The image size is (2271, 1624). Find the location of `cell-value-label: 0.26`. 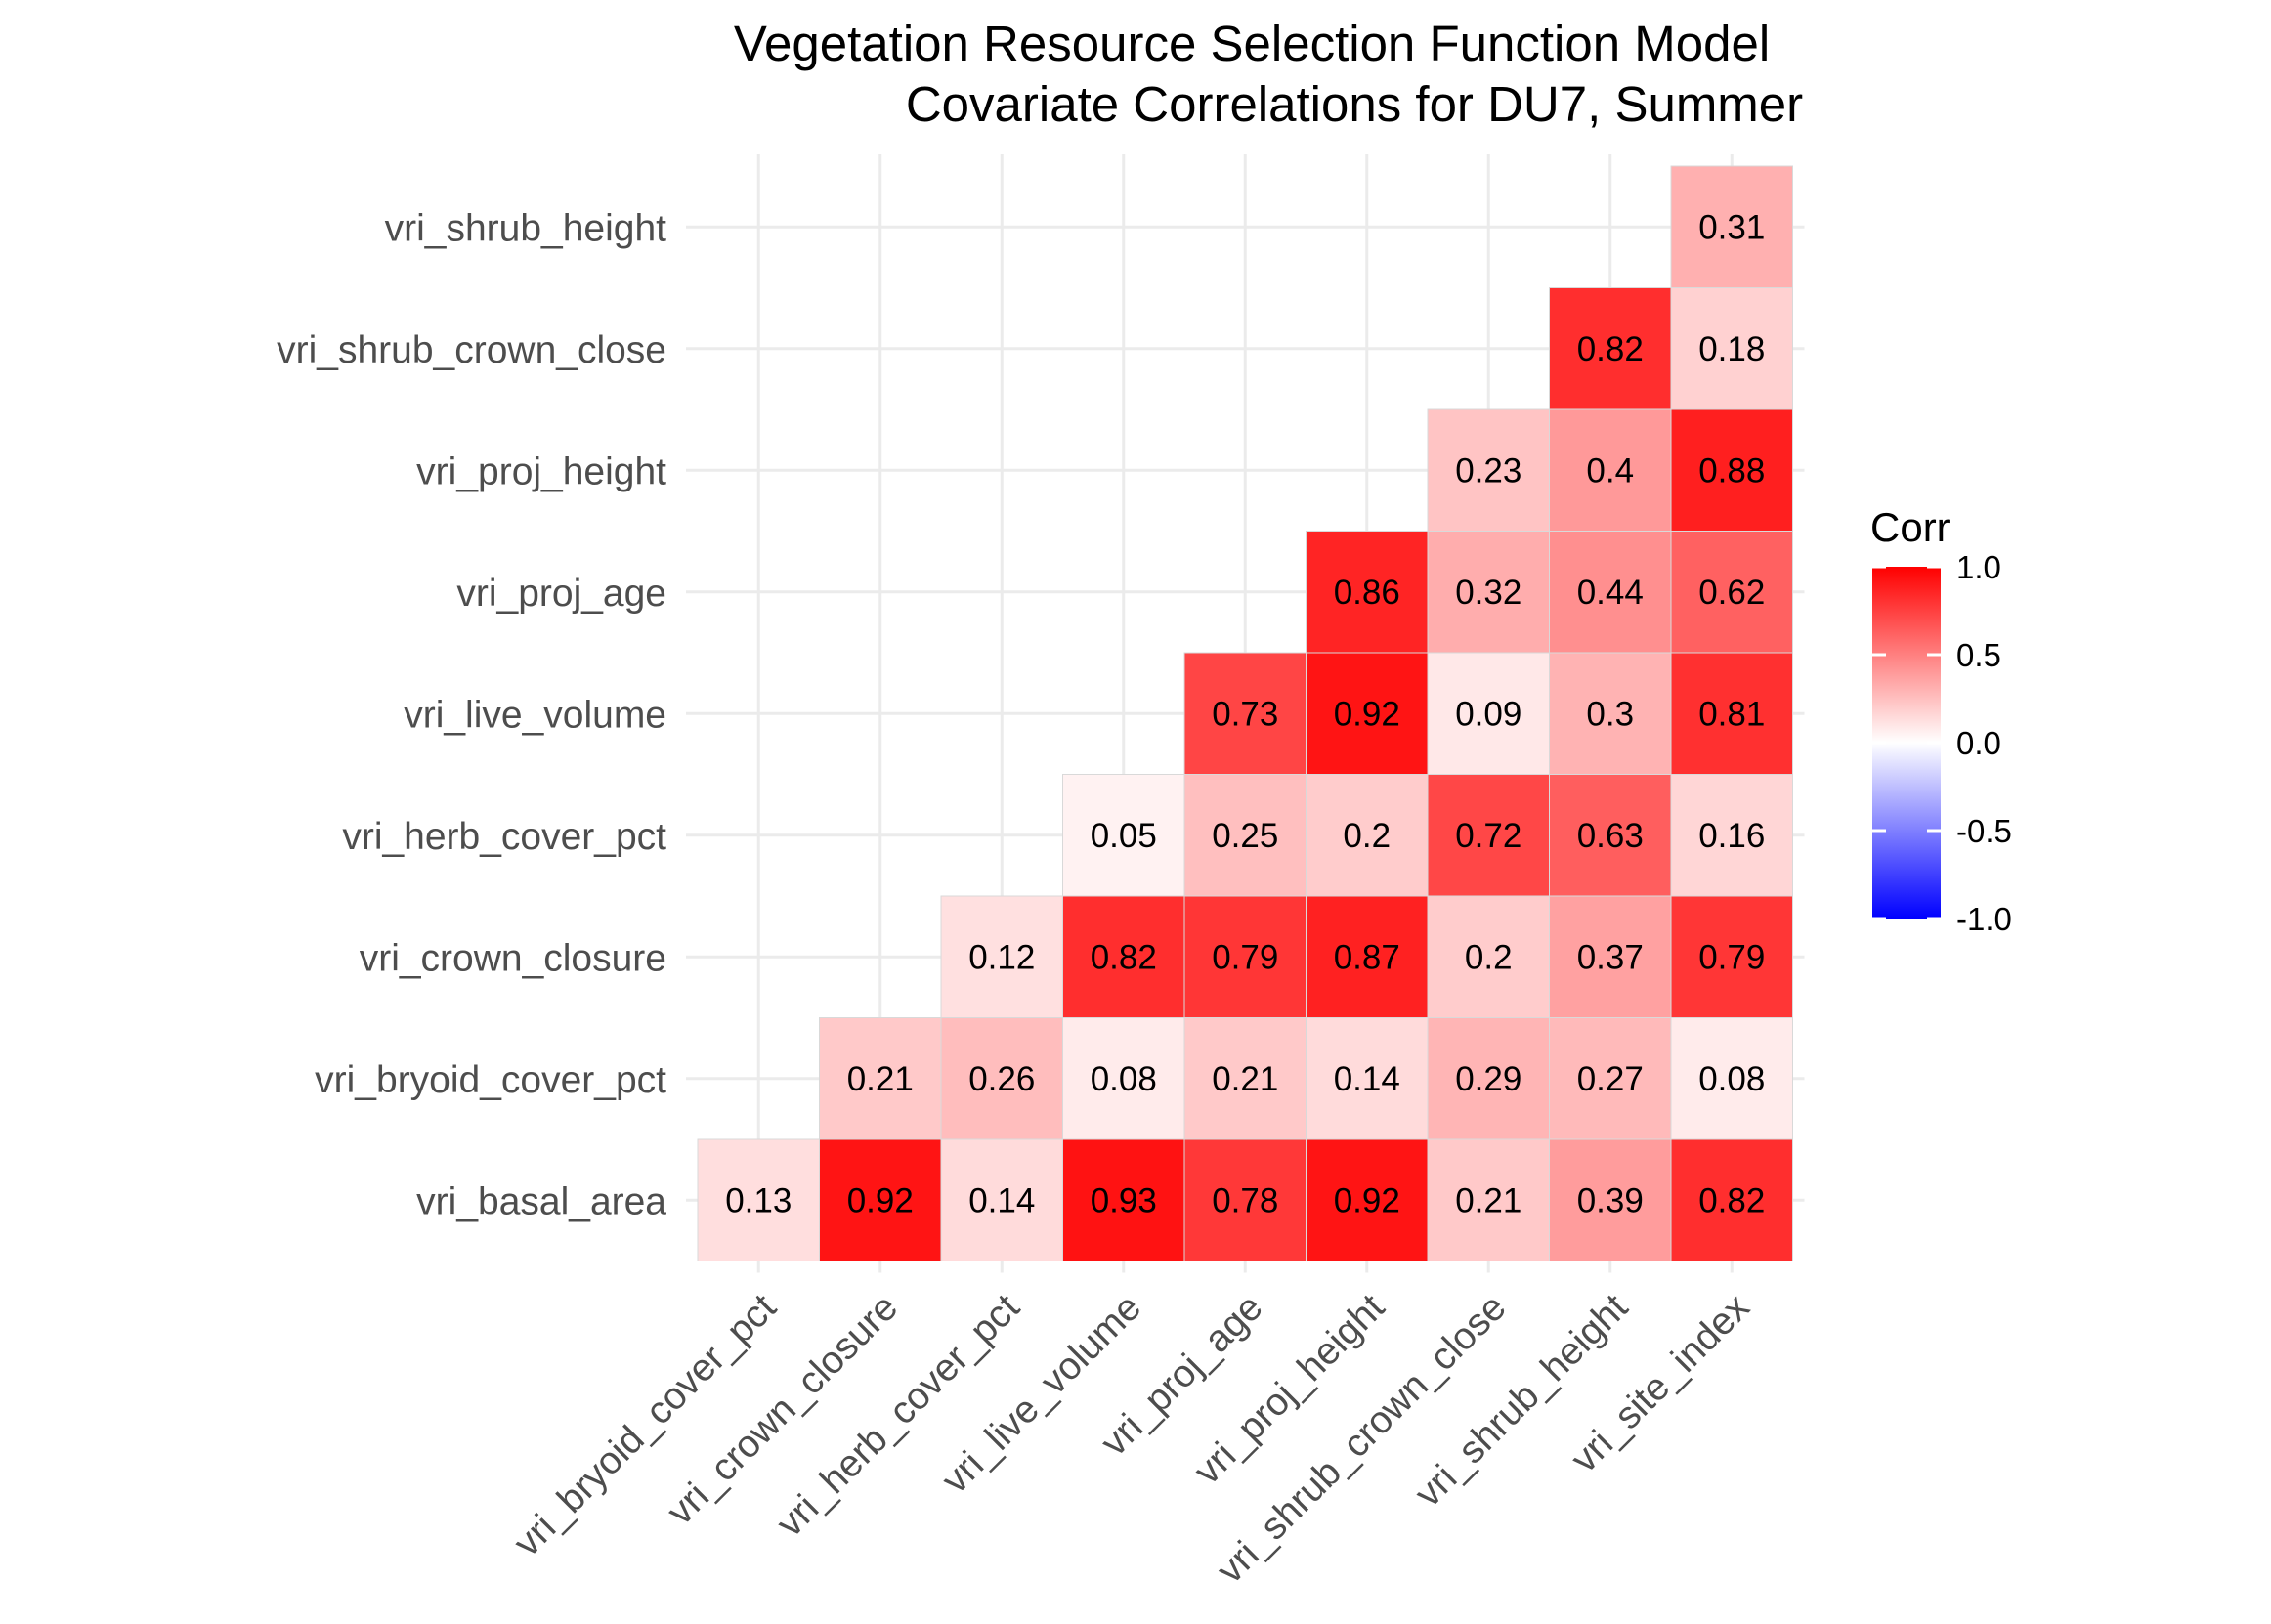

cell-value-label: 0.26 is located at coordinates (1001, 1079).